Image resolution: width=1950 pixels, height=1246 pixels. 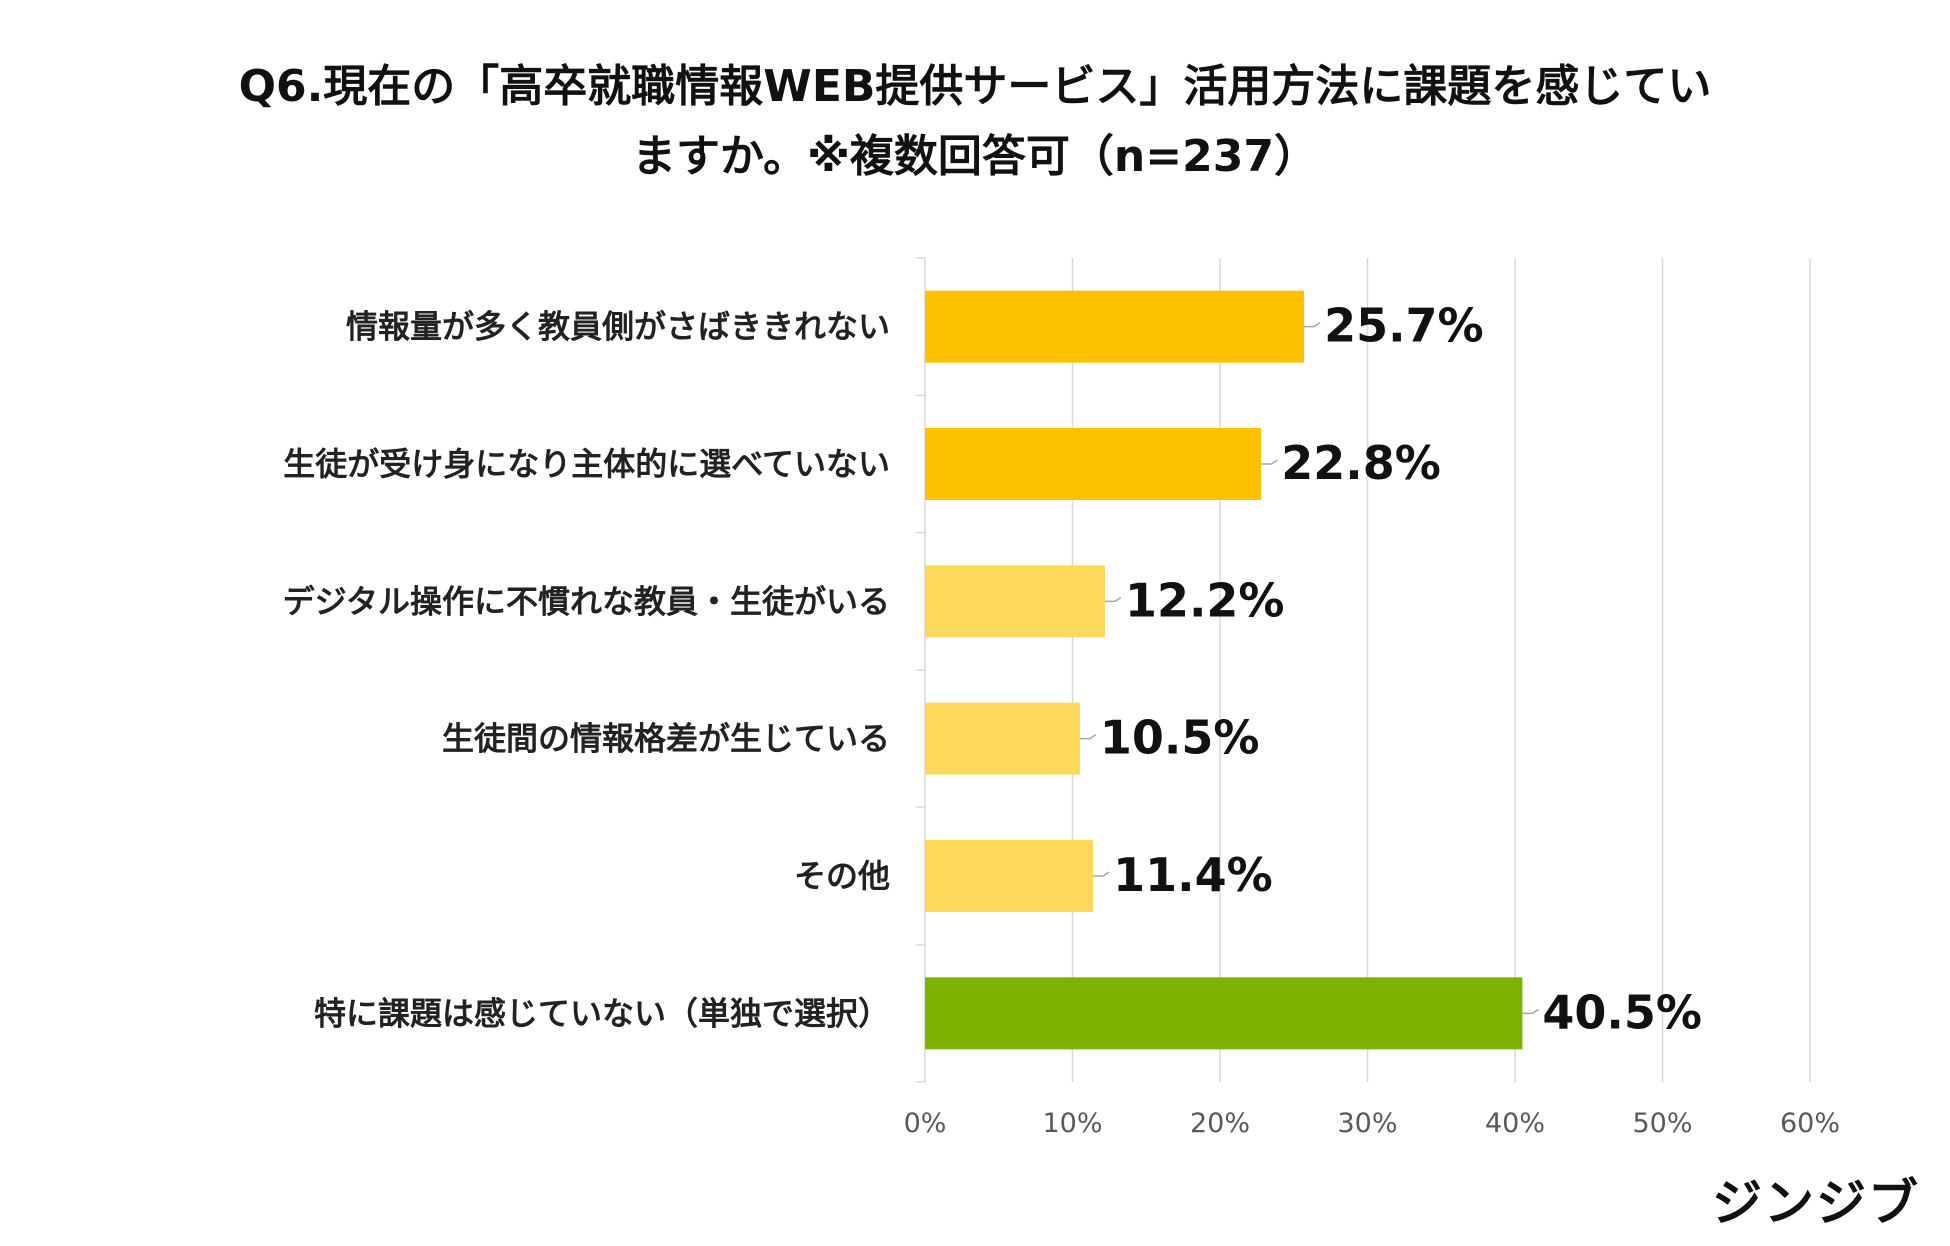 I want to click on data-label: 40.5%, so click(x=1622, y=1012).